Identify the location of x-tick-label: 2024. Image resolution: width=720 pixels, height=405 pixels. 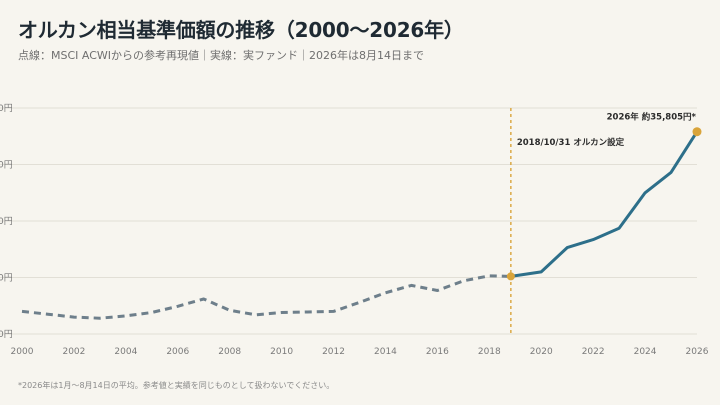
(645, 352).